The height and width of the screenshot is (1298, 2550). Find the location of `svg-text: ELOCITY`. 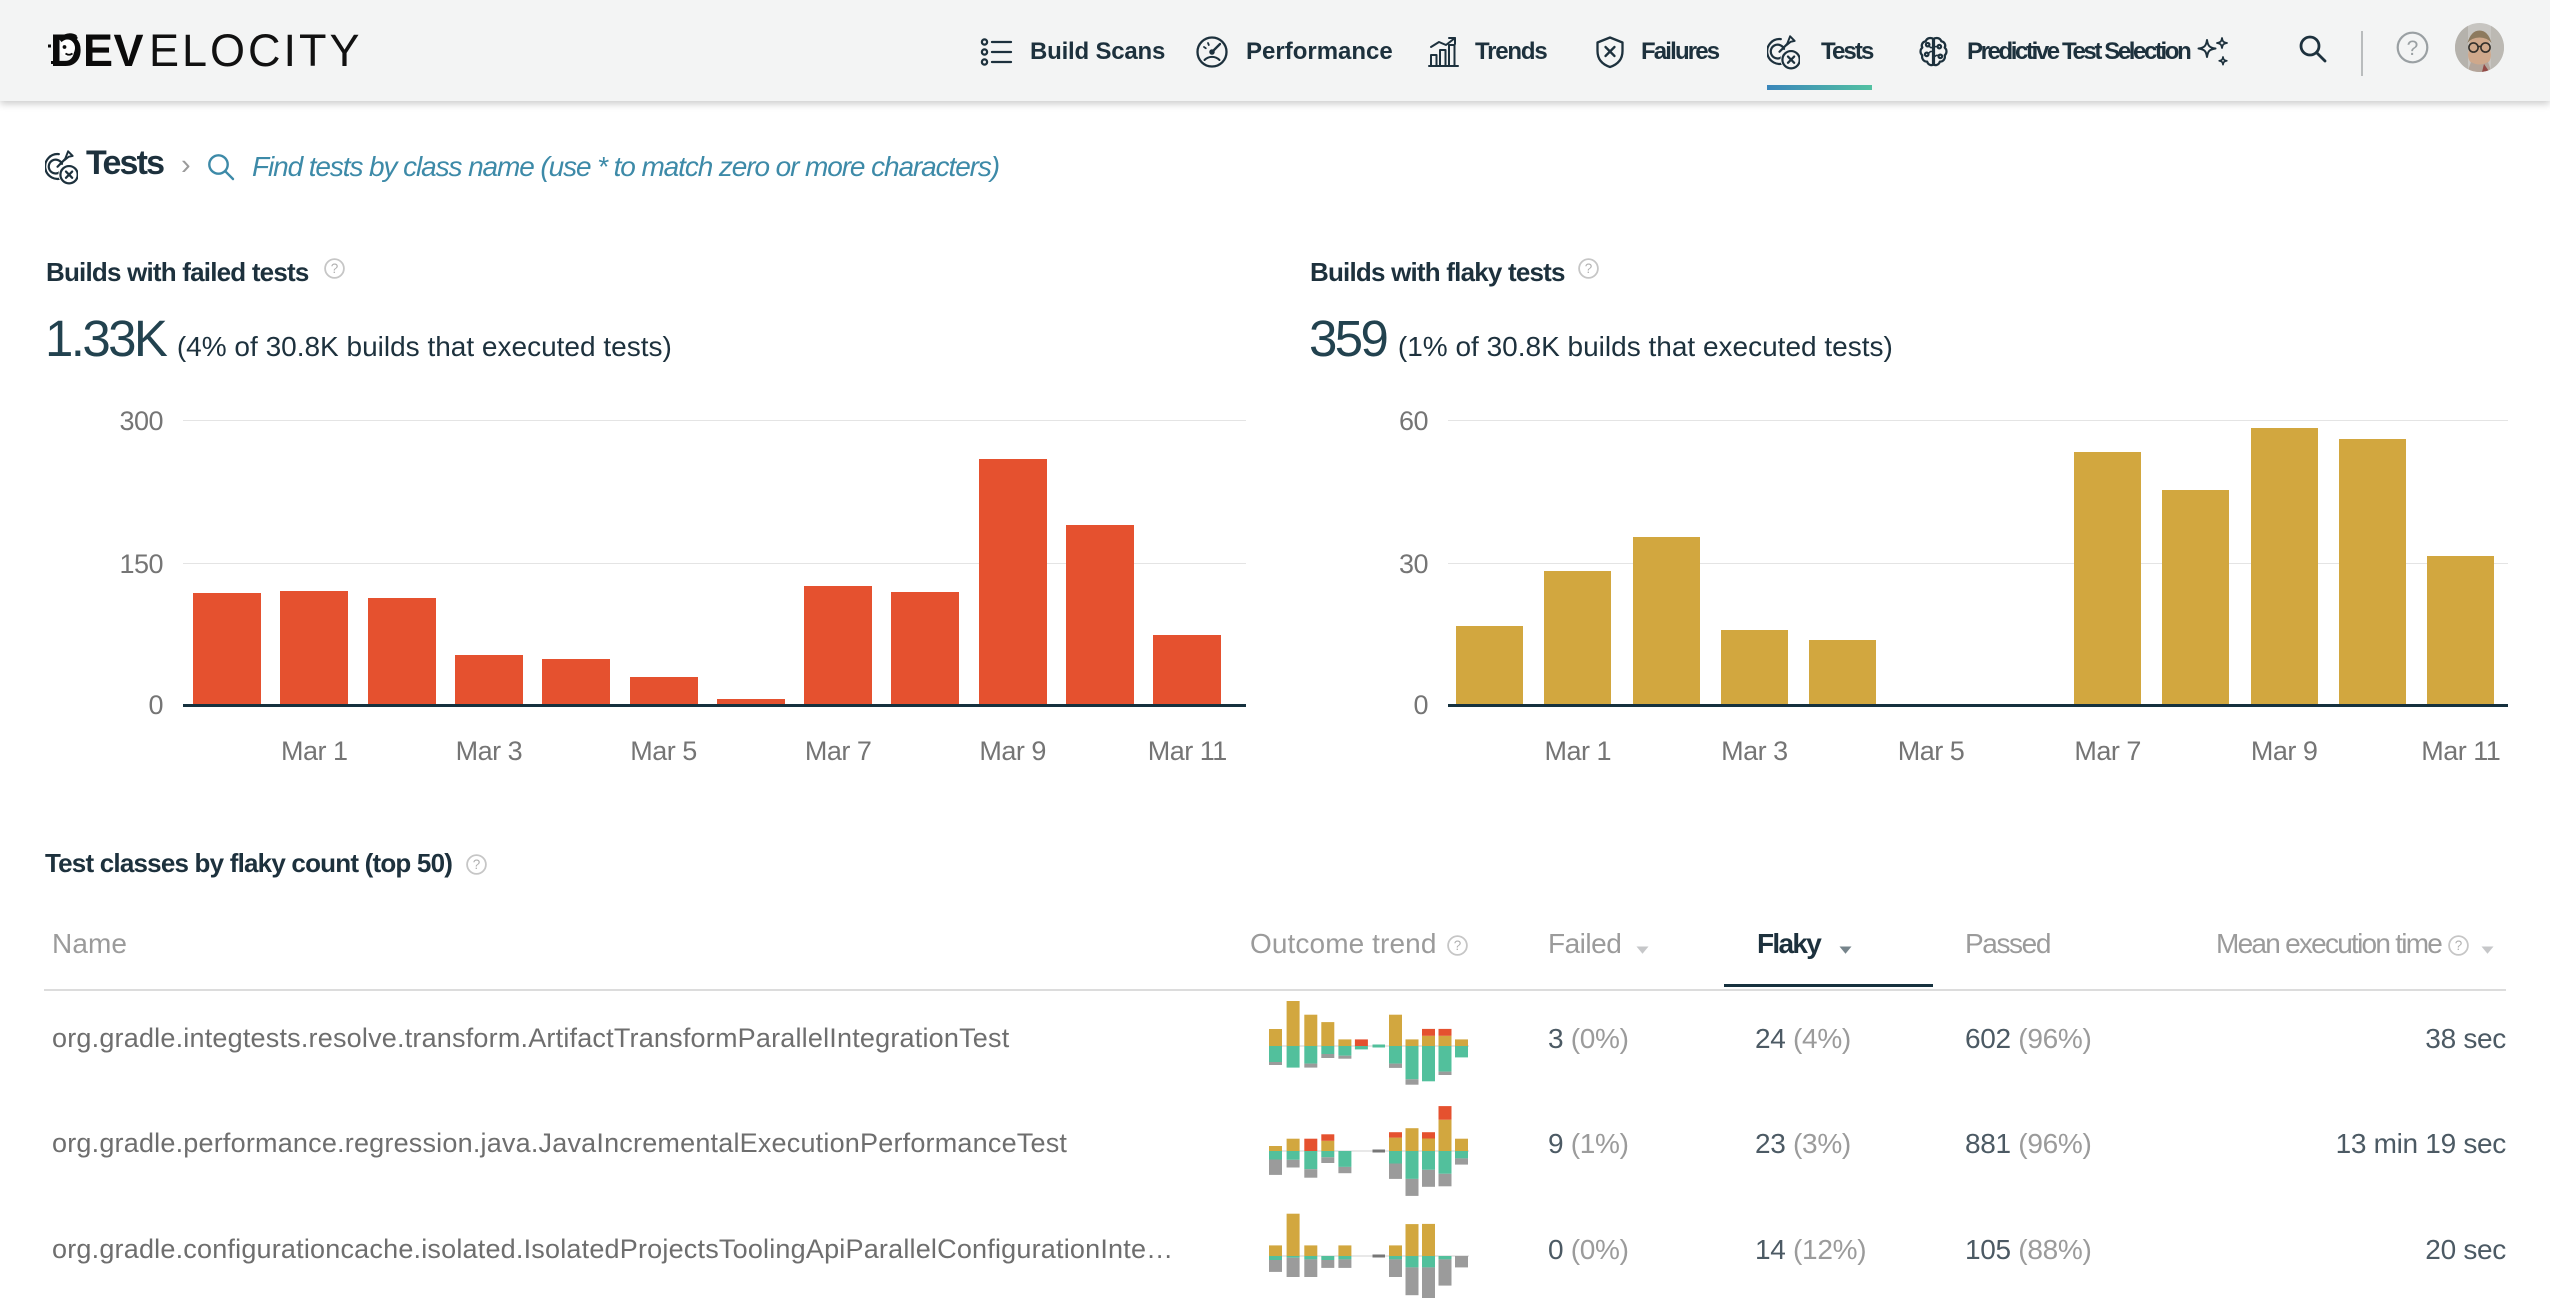

svg-text: ELOCITY is located at coordinates (256, 50).